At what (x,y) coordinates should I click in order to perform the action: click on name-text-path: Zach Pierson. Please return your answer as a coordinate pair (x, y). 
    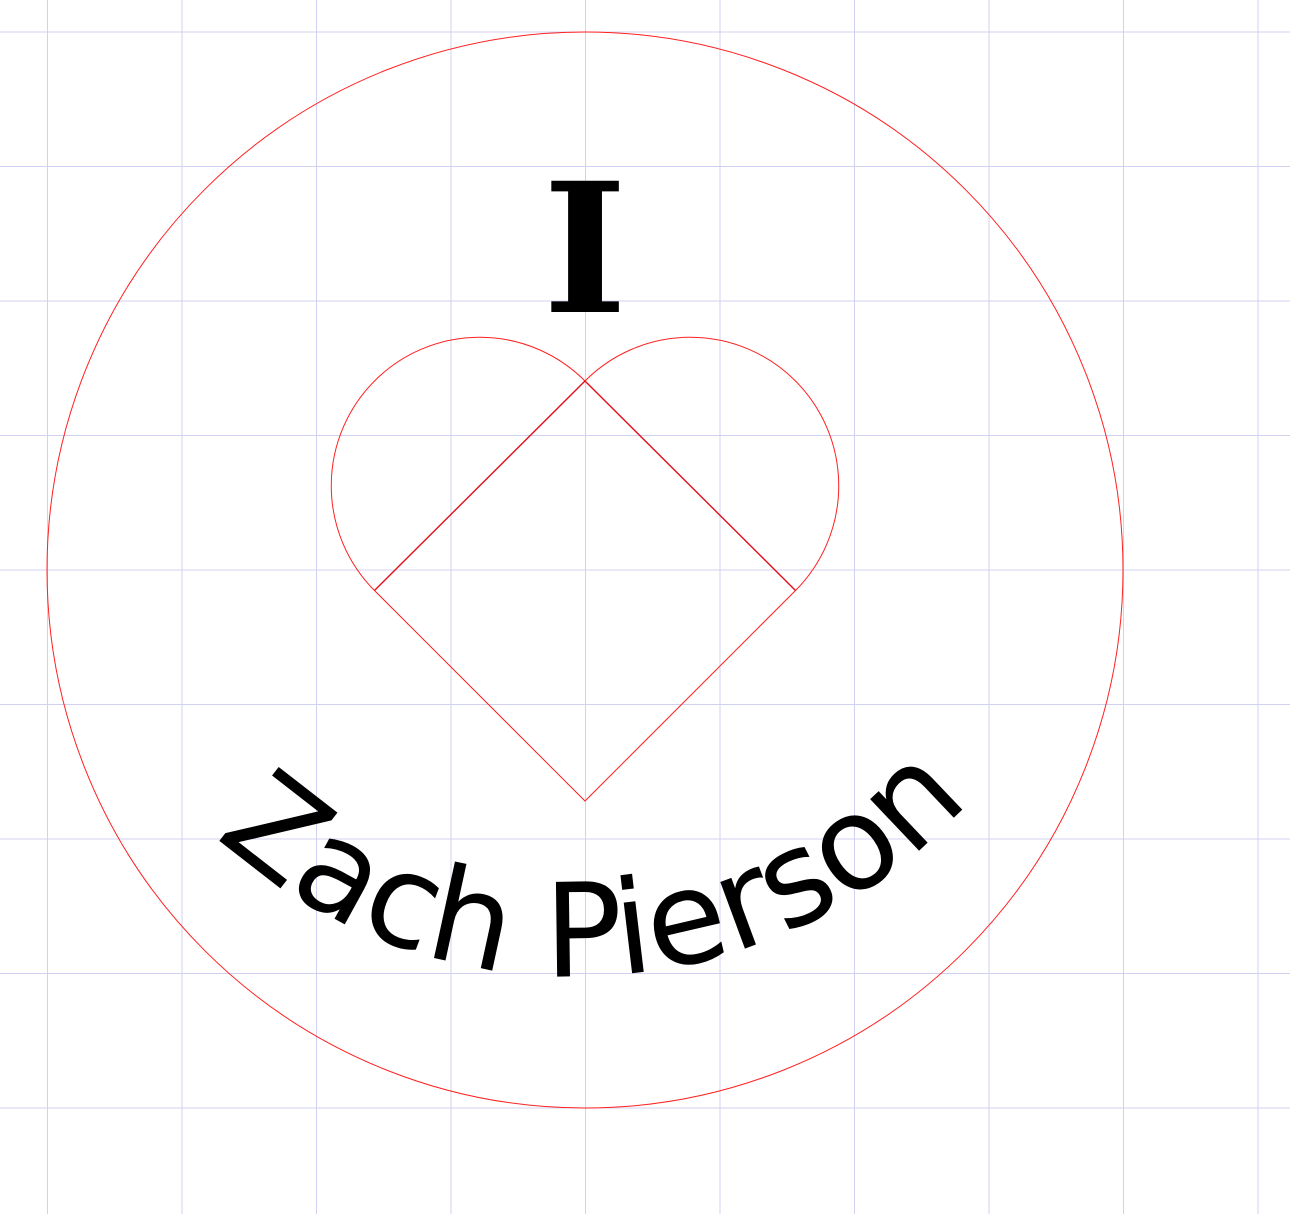
    Looking at the image, I should click on (594, 860).